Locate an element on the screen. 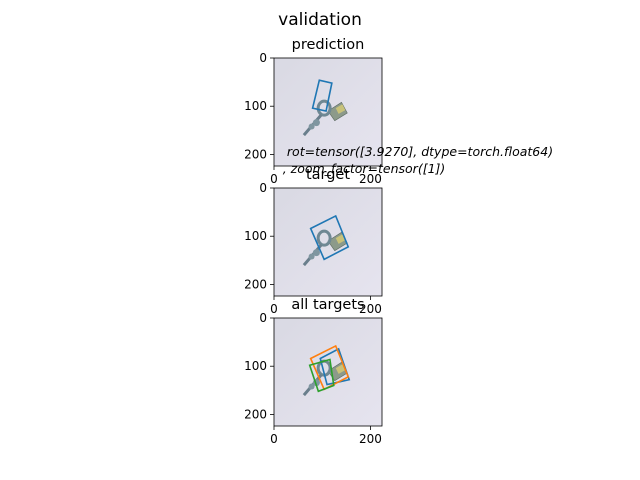 The width and height of the screenshot is (640, 480). panel-title: all targets is located at coordinates (327, 305).